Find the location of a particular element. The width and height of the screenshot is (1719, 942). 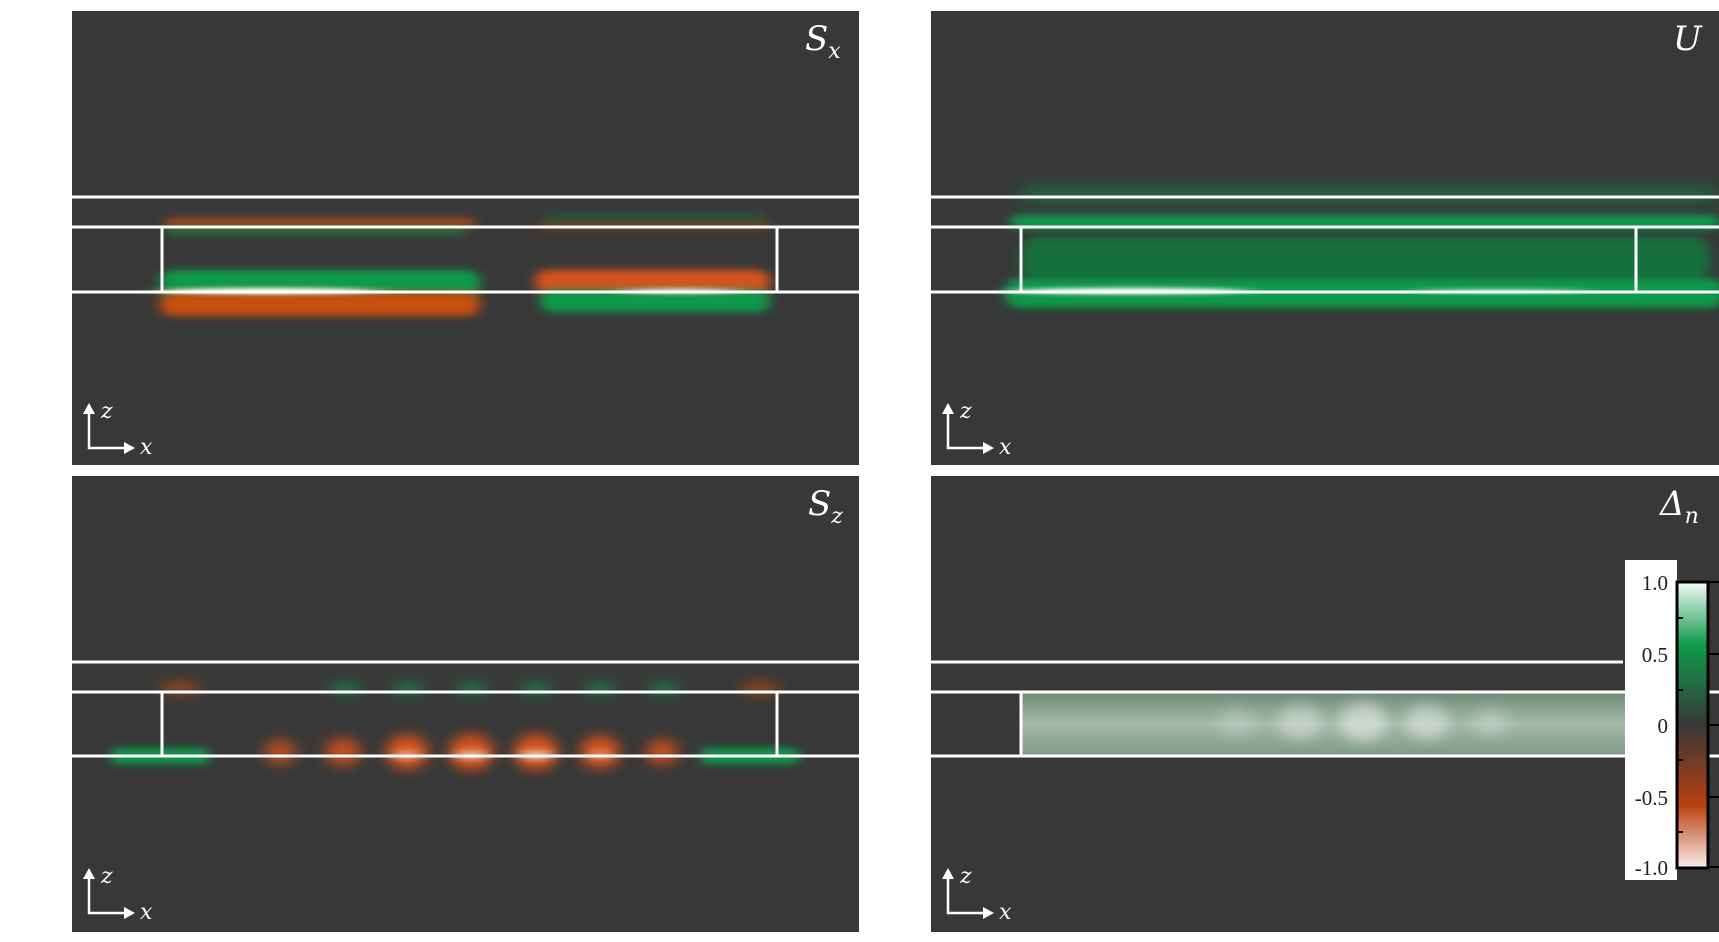

panel-sx-outlines is located at coordinates (465, 244).